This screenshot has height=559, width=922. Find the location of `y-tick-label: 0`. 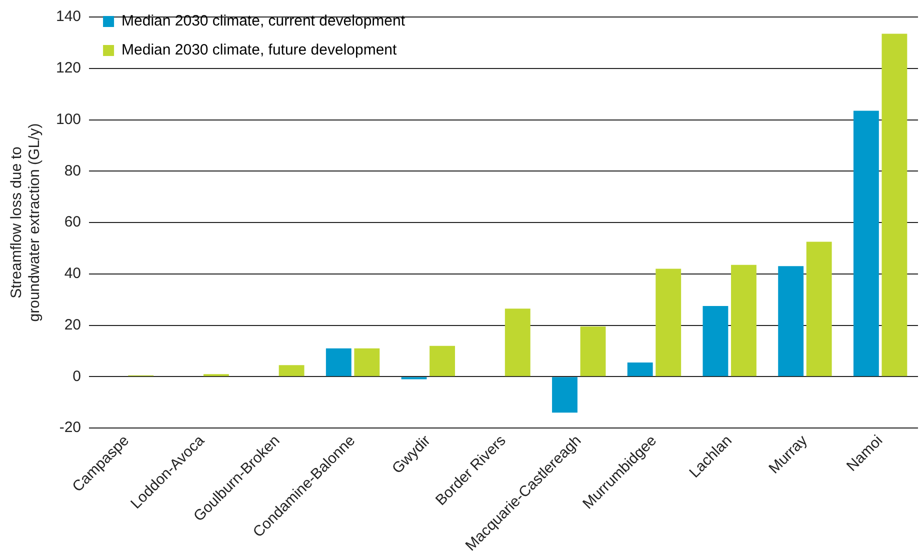

y-tick-label: 0 is located at coordinates (77, 376).